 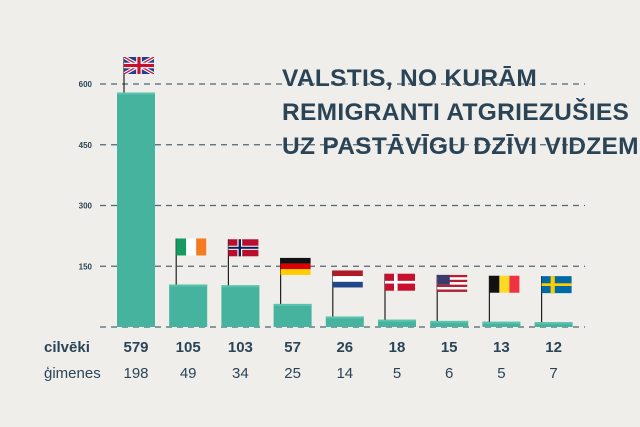 What do you see at coordinates (188, 347) in the screenshot?
I see `data-label: 105` at bounding box center [188, 347].